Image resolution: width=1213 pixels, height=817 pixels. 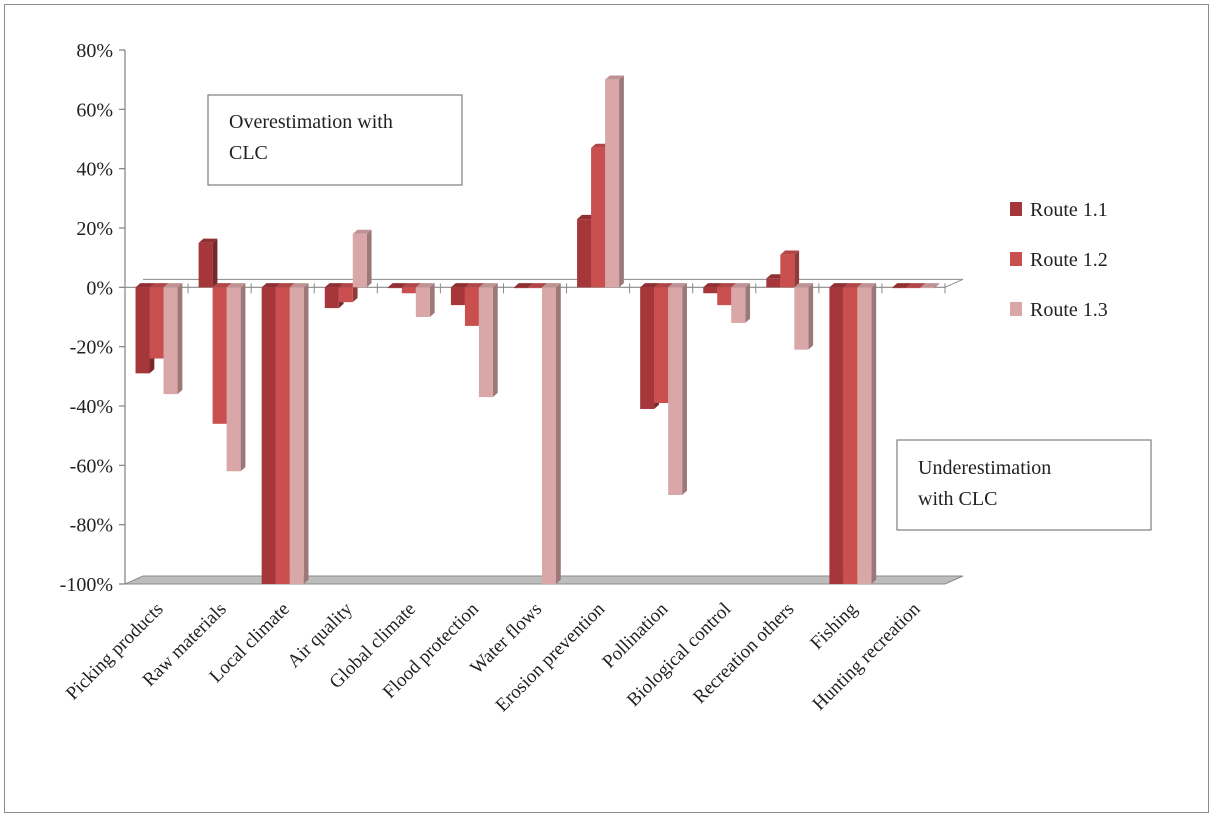 I want to click on y-tick-label: 0%, so click(x=99, y=288).